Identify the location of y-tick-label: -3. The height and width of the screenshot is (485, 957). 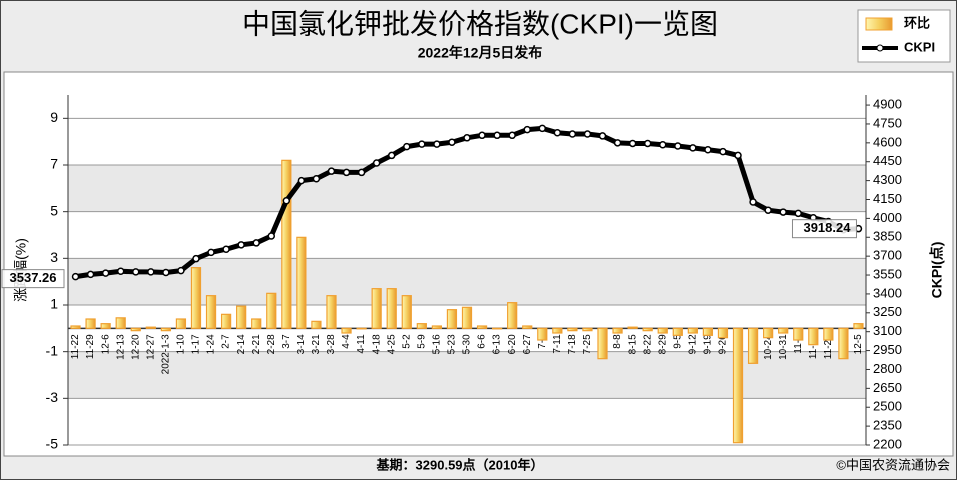
(52, 397).